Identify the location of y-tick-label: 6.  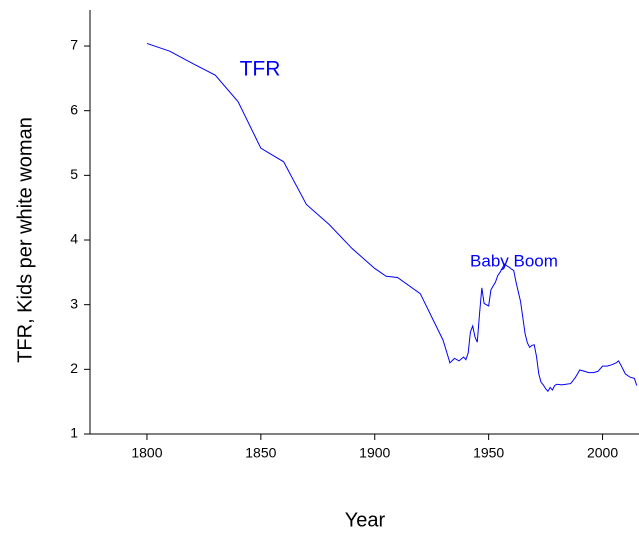
(74, 109).